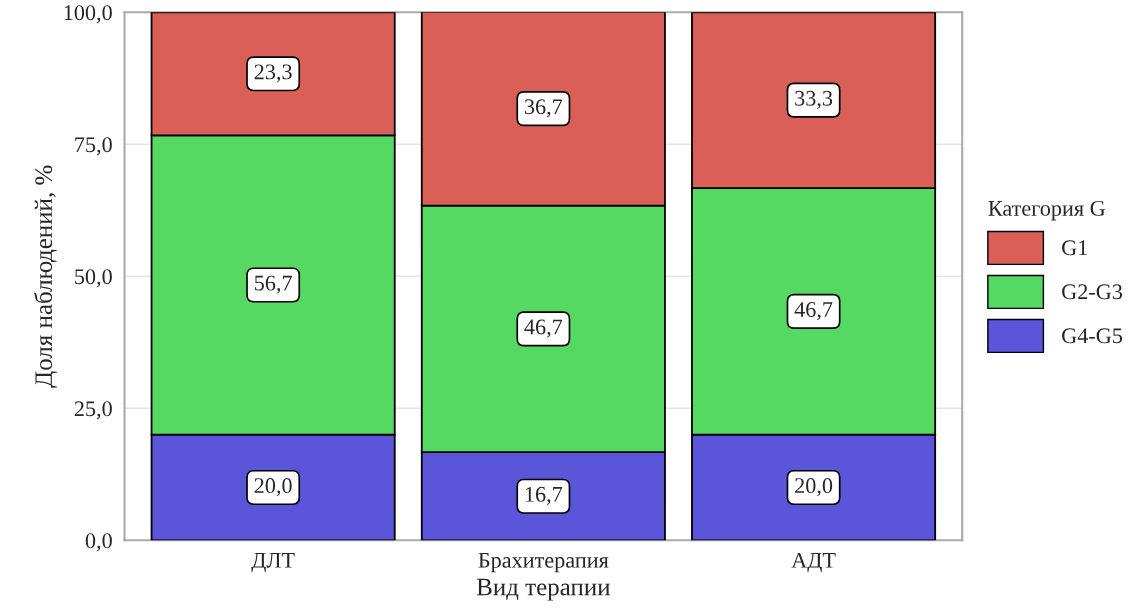 This screenshot has width=1132, height=614. I want to click on legend-label: G4-G5, so click(1092, 336).